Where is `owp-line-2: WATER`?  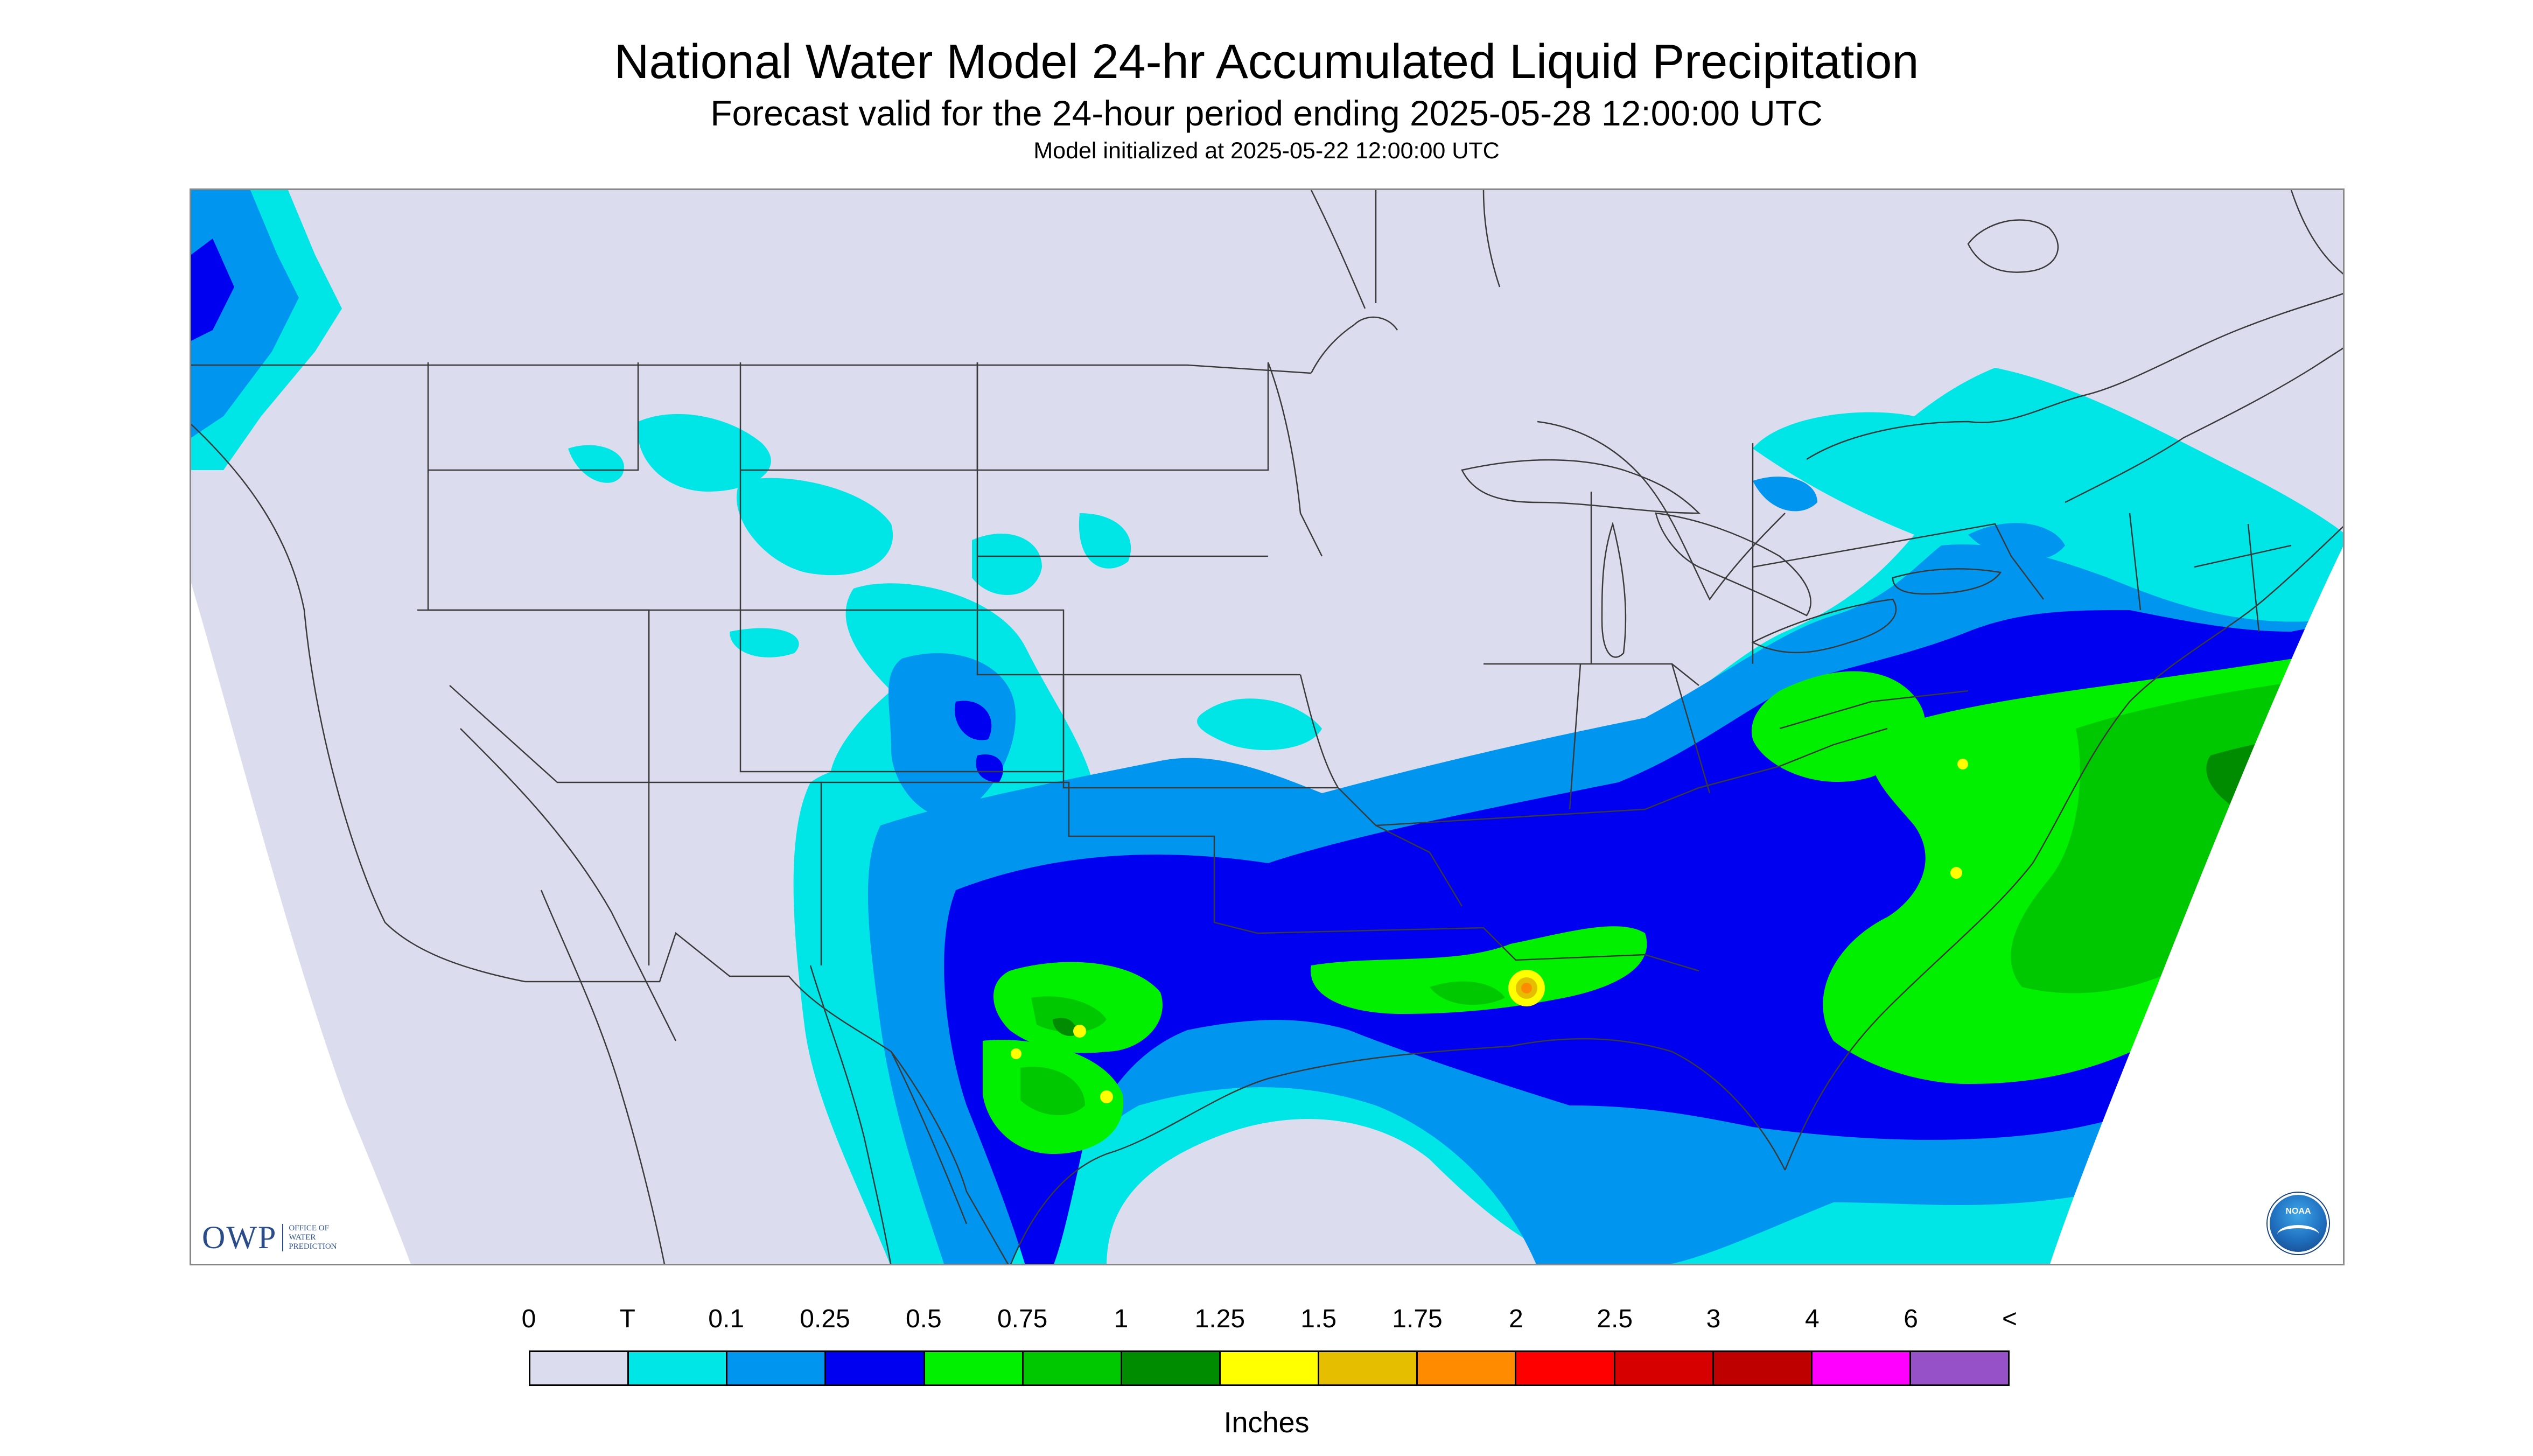 owp-line-2: WATER is located at coordinates (303, 1237).